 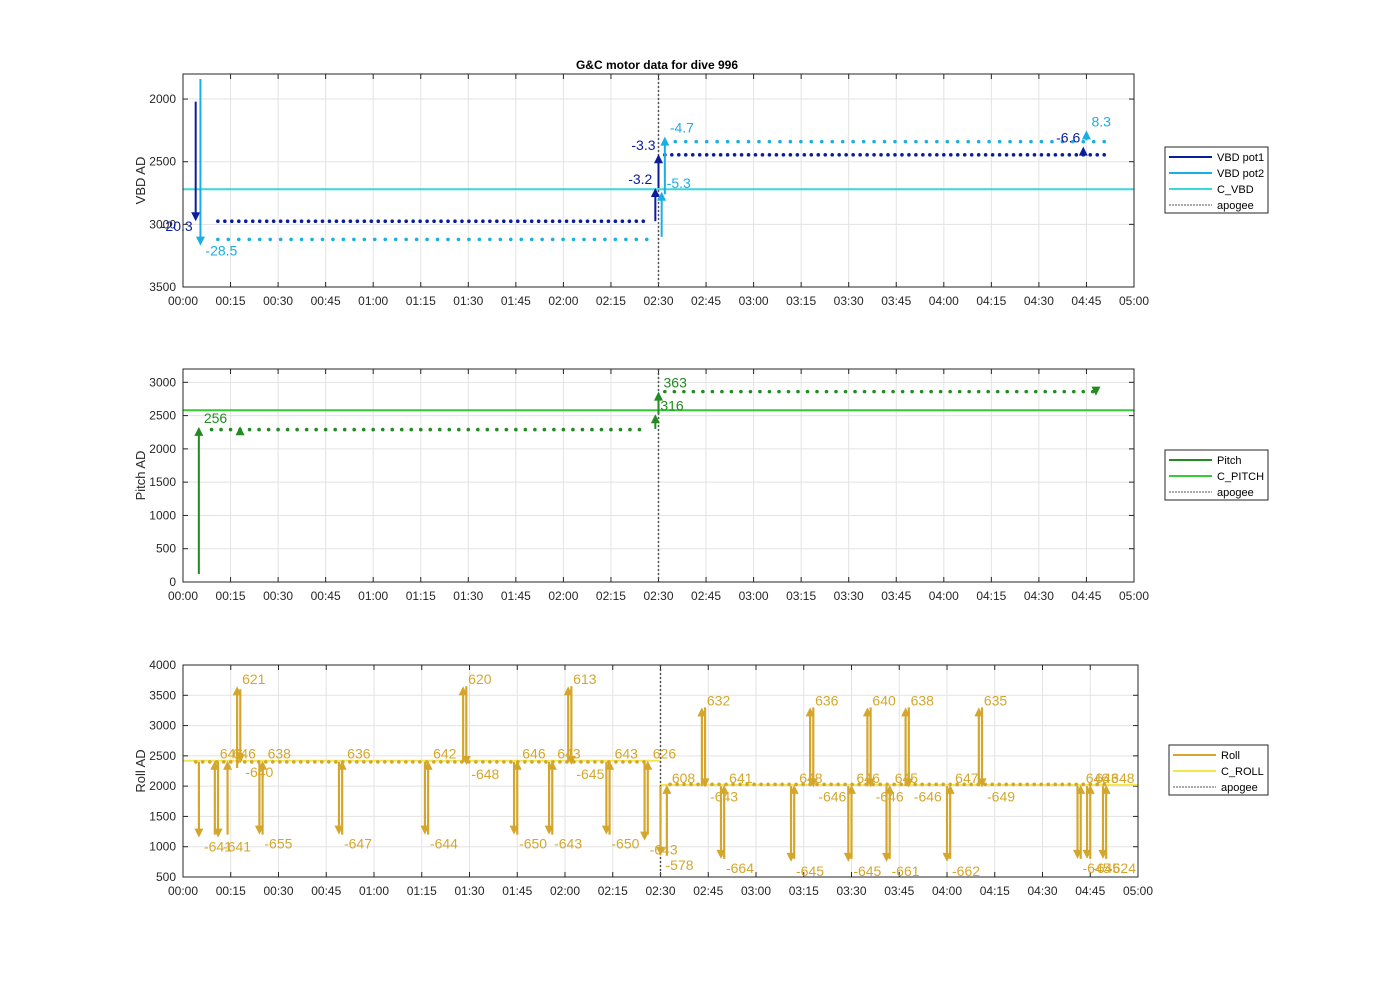 I want to click on x-tick-label: 02:45, so click(x=706, y=596).